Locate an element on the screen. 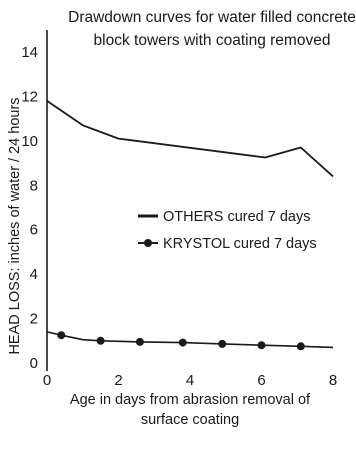 The width and height of the screenshot is (356, 456). y-tick-label: 14 is located at coordinates (29, 52).